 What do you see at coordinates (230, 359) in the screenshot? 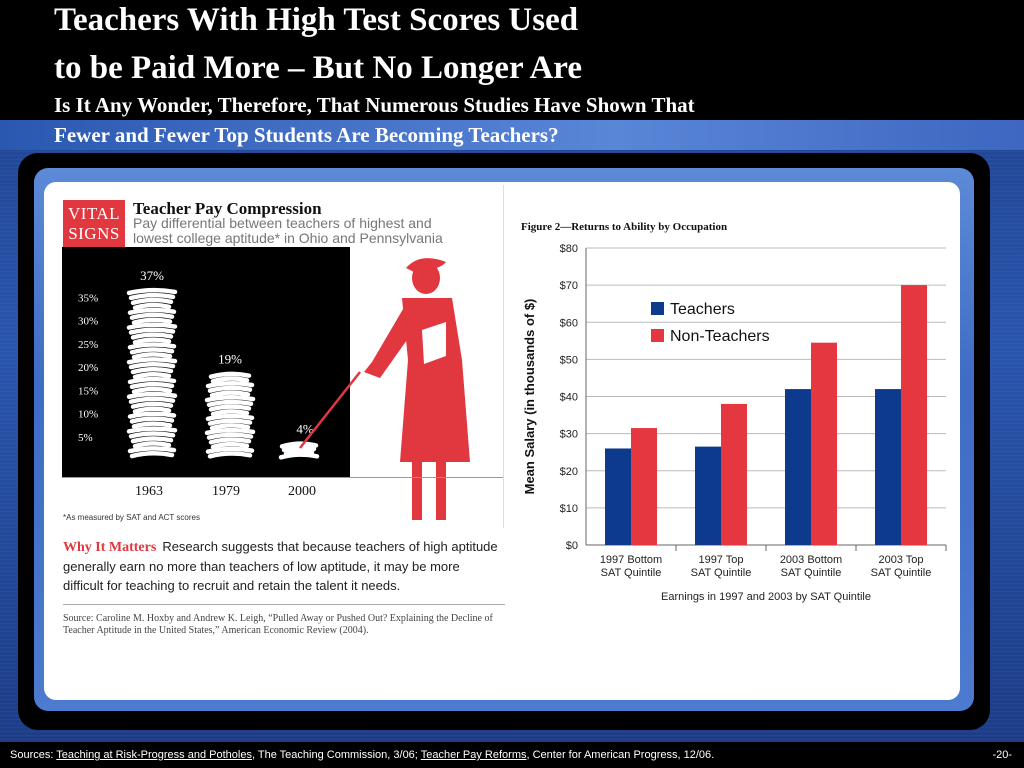
I see `infographic-value-label: 19%` at bounding box center [230, 359].